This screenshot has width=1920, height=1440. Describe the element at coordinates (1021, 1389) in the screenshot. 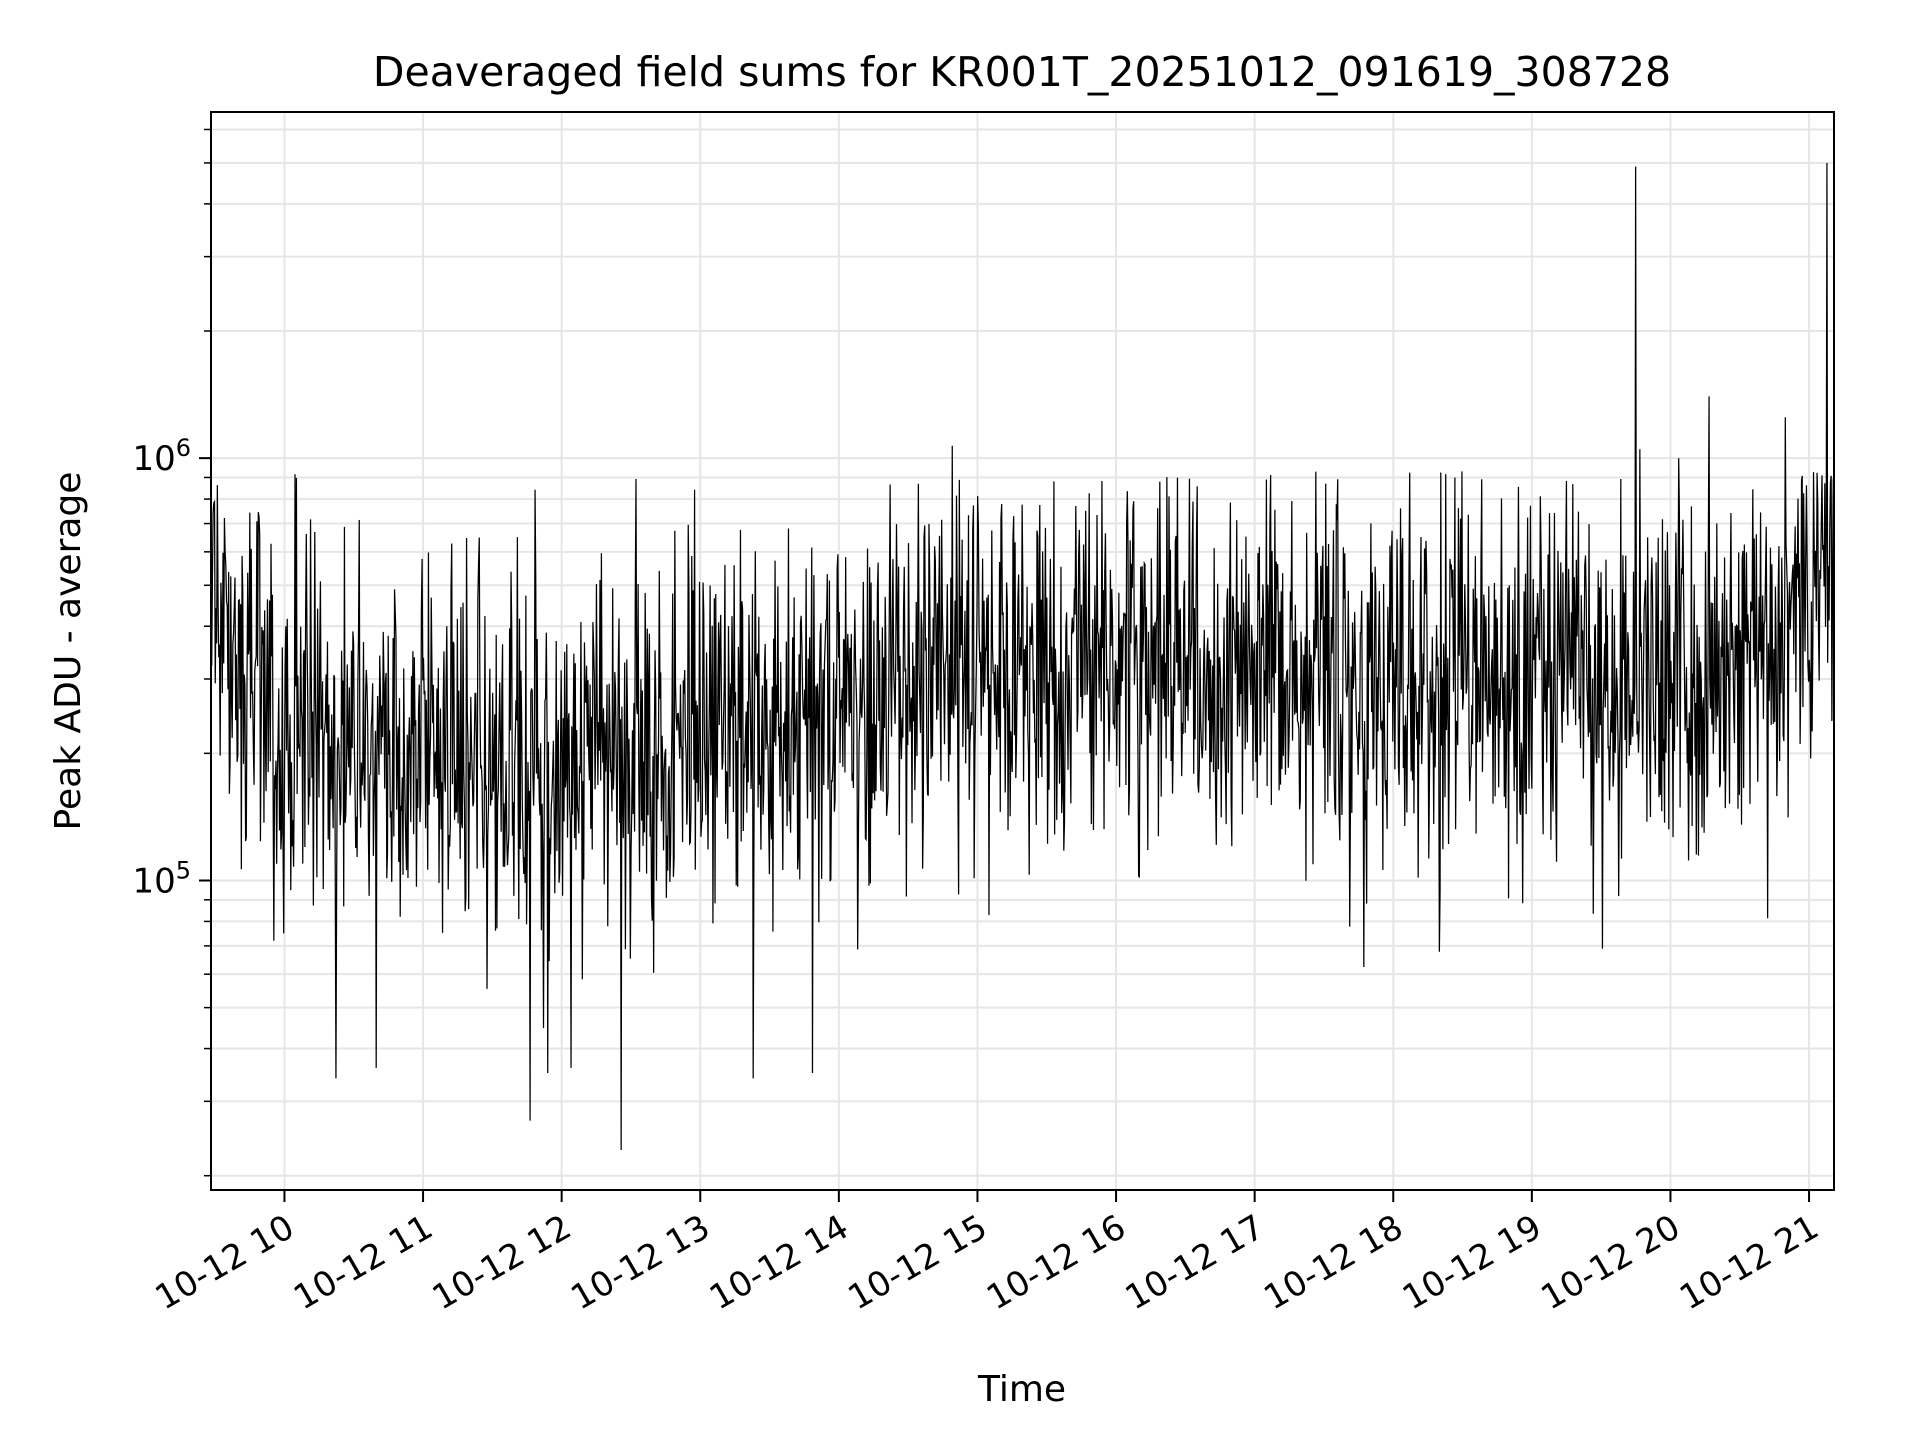

I see `x-axis-label: Time` at that location.